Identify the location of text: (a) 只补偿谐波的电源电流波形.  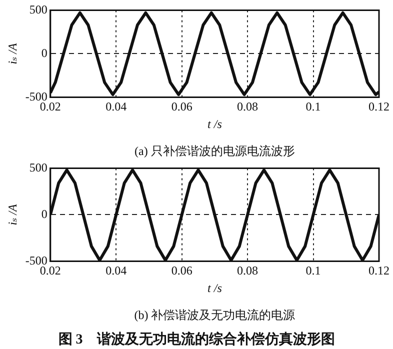
(214, 151).